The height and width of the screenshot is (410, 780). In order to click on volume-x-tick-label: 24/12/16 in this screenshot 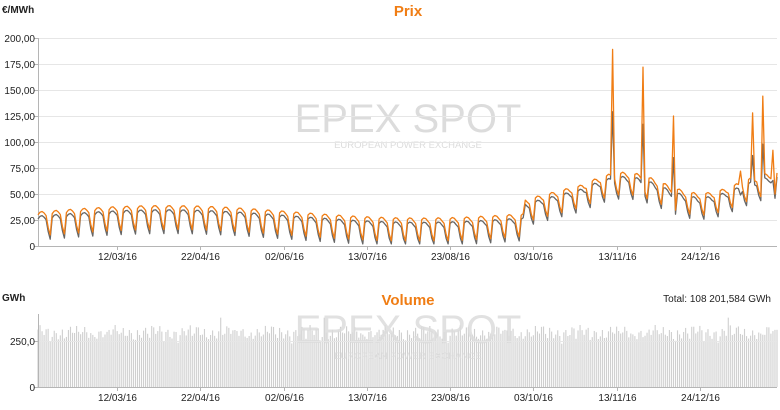, I will do `click(700, 398)`.